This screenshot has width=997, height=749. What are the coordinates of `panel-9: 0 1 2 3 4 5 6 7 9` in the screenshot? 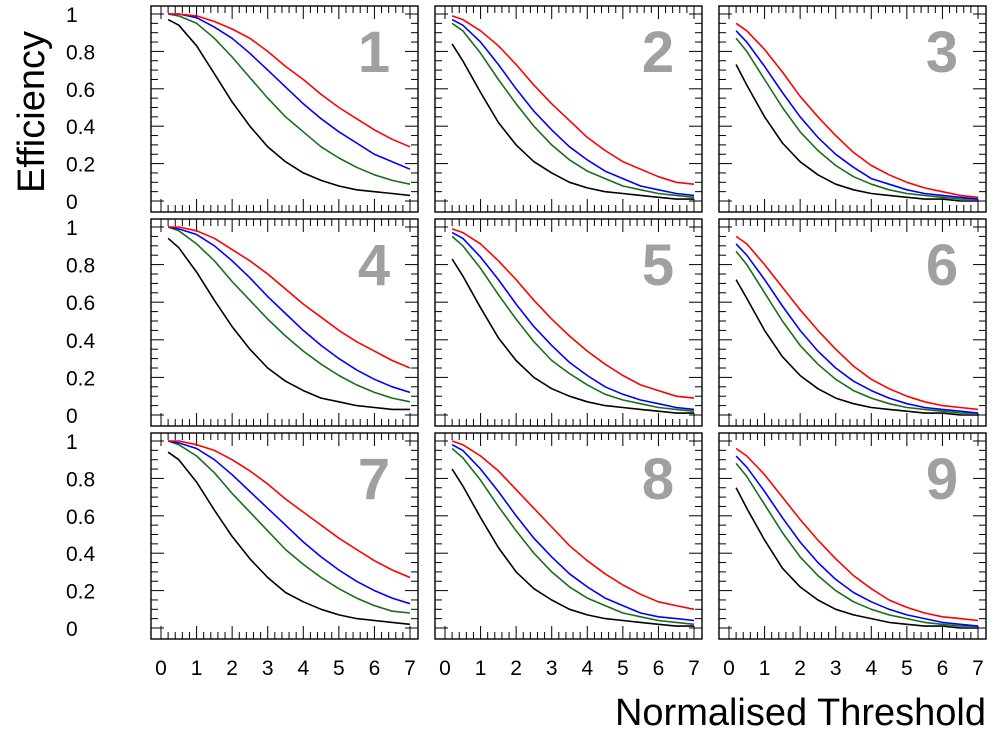 It's located at (852, 556).